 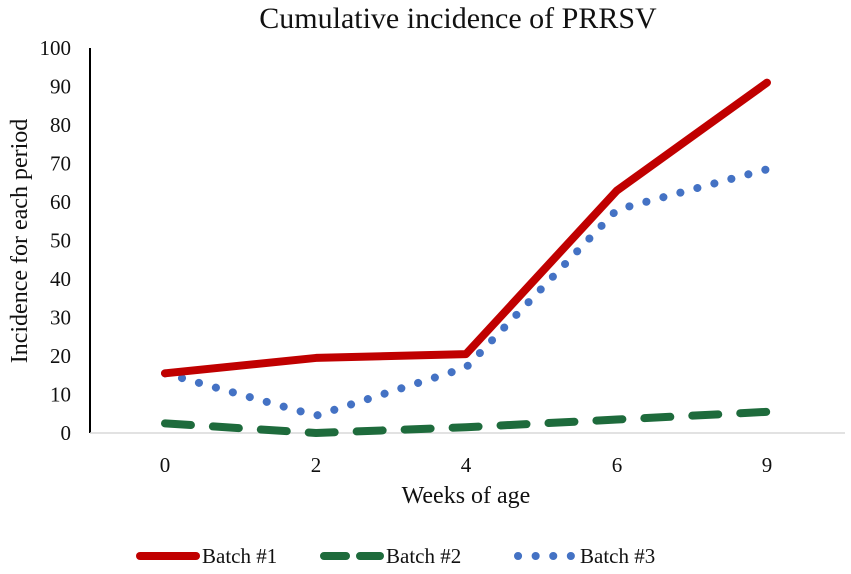 What do you see at coordinates (617, 465) in the screenshot?
I see `x-tick-label: 6` at bounding box center [617, 465].